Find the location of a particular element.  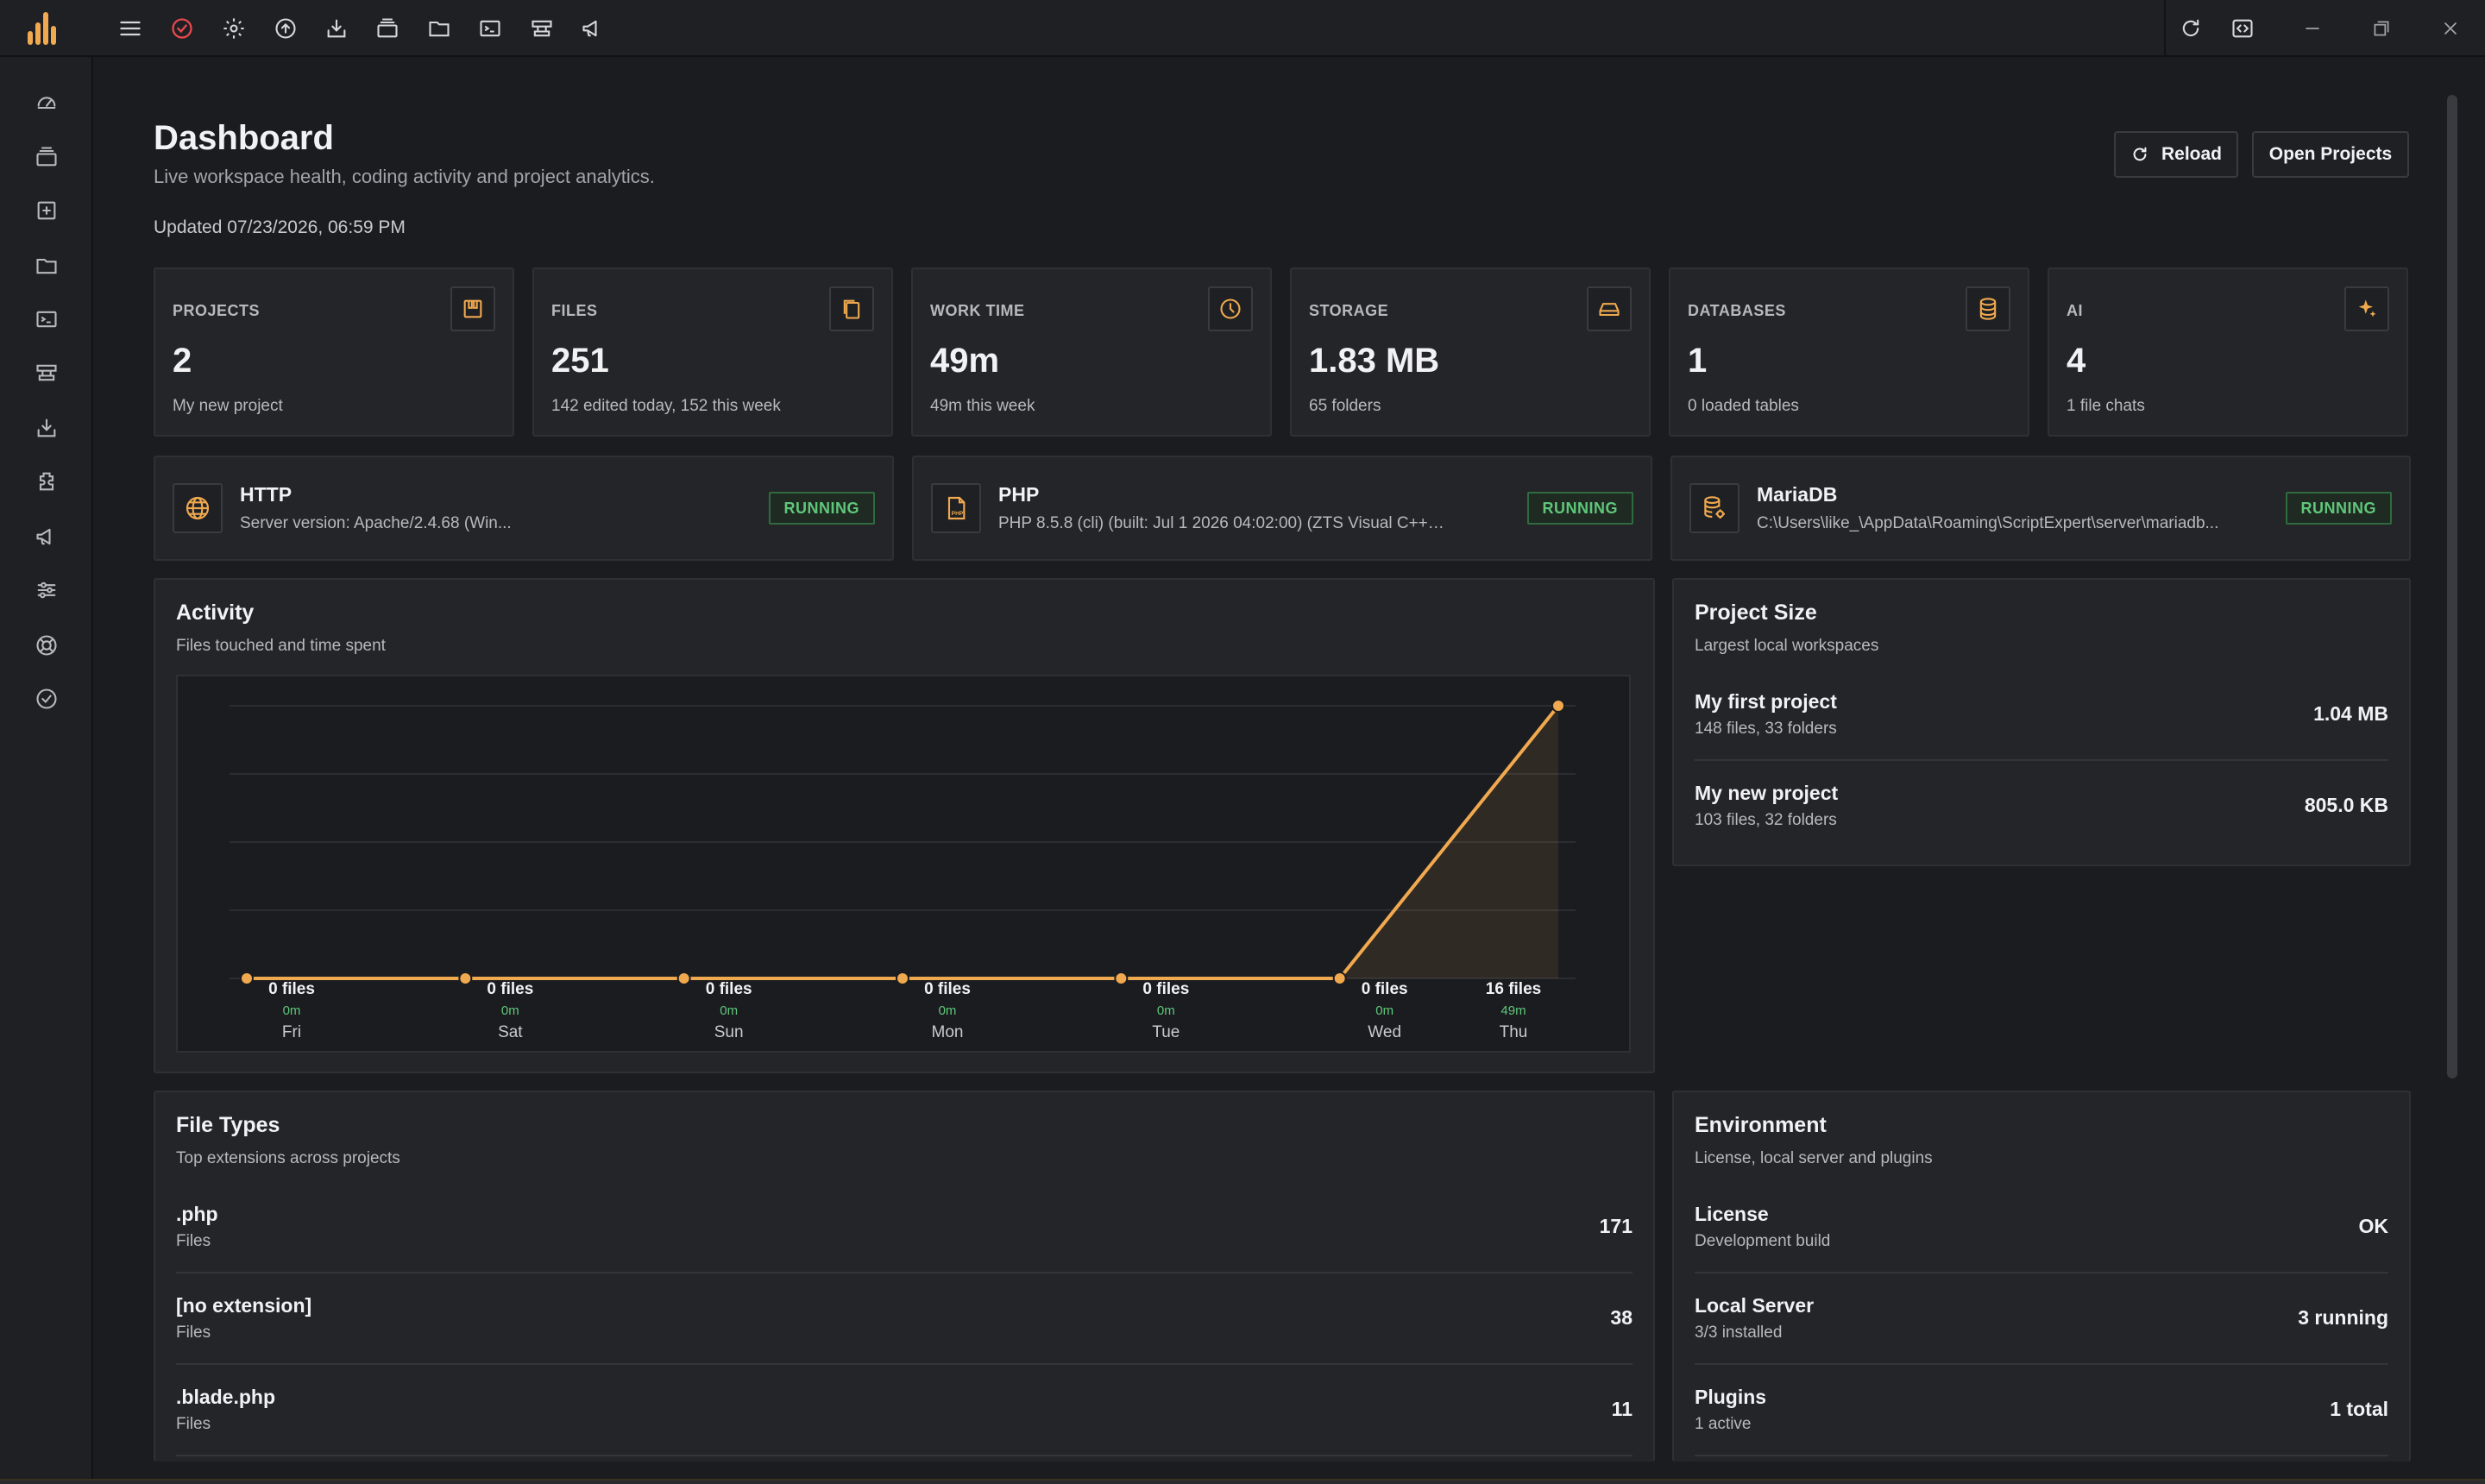

time-label: 49m is located at coordinates (1513, 1011).